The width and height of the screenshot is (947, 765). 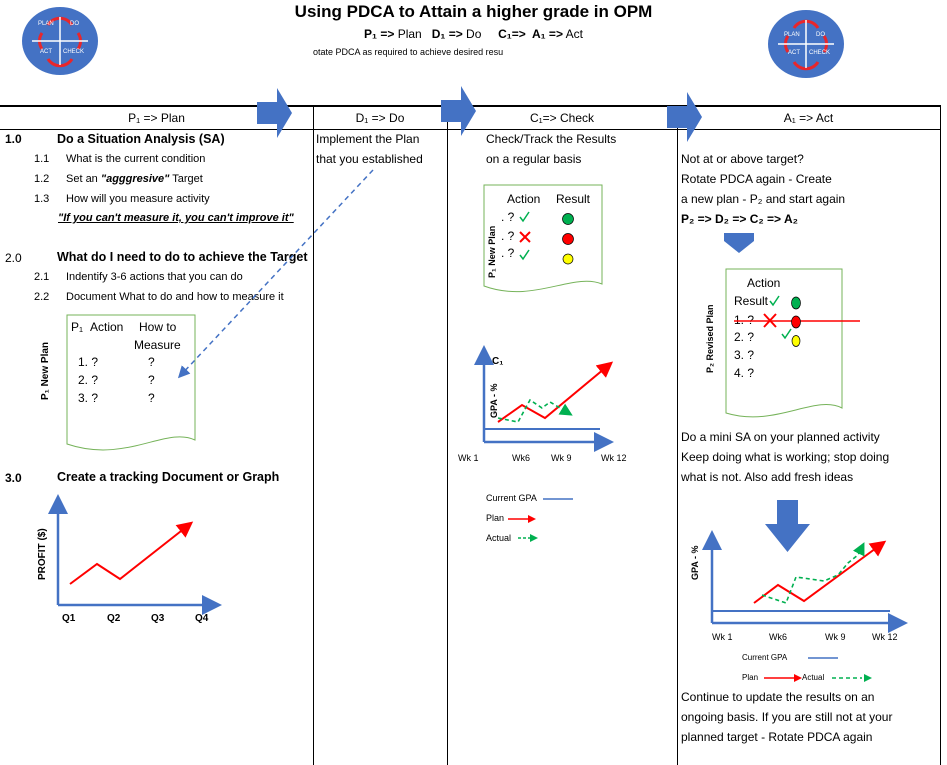 What do you see at coordinates (508, 236) in the screenshot?
I see `check-doc-row-2: . ?` at bounding box center [508, 236].